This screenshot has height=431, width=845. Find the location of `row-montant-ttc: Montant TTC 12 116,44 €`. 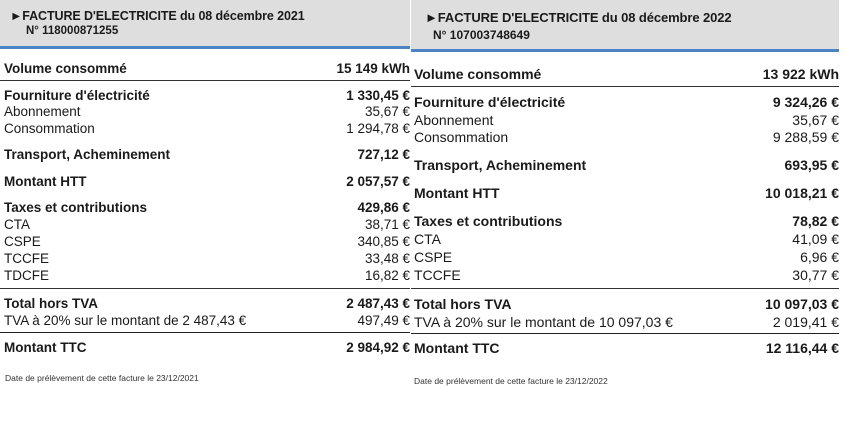

row-montant-ttc: Montant TTC 12 116,44 € is located at coordinates (626, 348).